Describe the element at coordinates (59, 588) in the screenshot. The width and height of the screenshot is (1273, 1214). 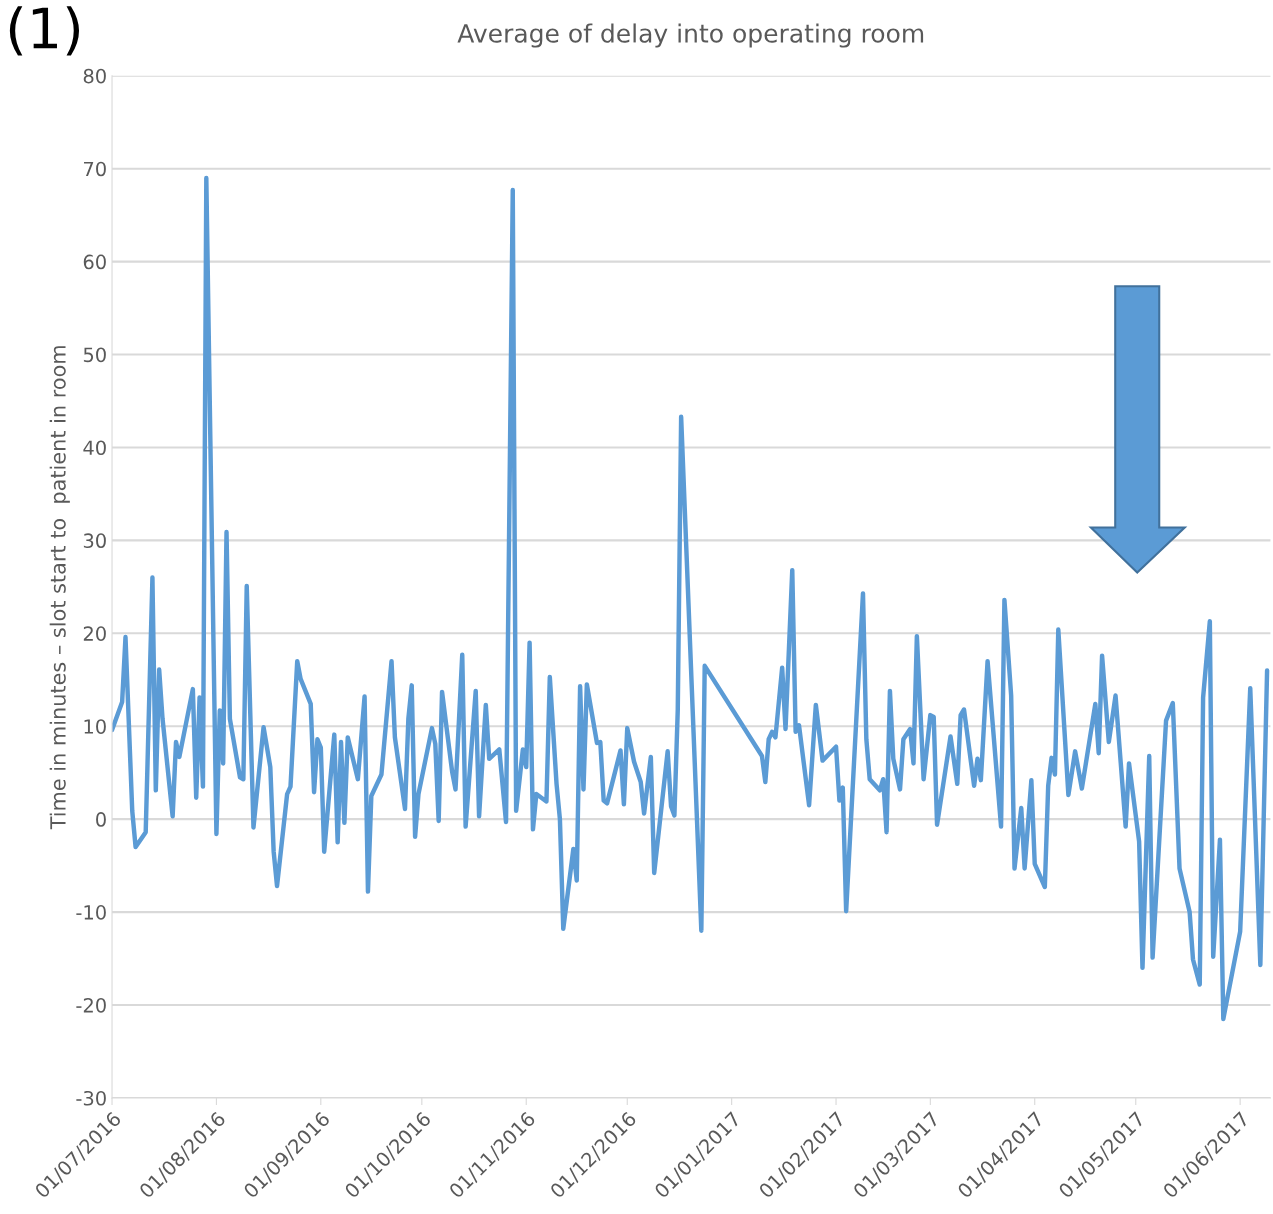
I see `y-axis-title: Time in minutes – slot start to patient in room` at that location.